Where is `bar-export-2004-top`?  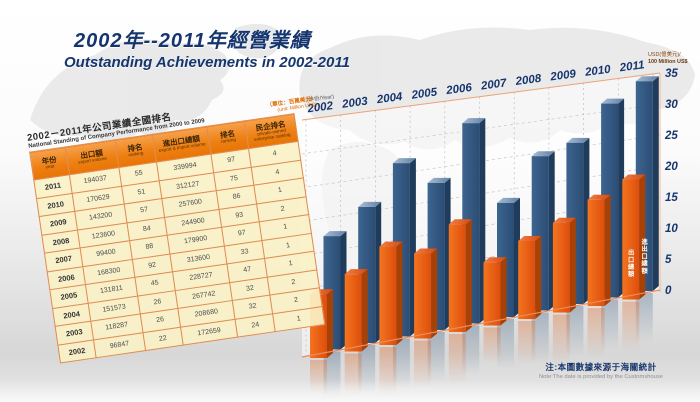
bar-export-2004-top is located at coordinates (391, 244).